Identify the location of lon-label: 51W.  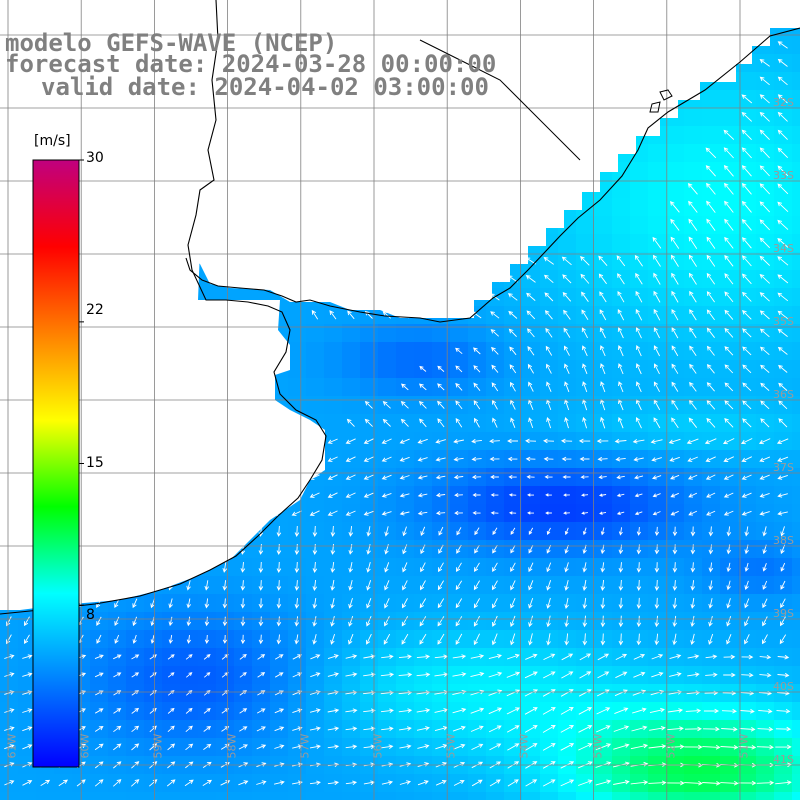
(744, 746).